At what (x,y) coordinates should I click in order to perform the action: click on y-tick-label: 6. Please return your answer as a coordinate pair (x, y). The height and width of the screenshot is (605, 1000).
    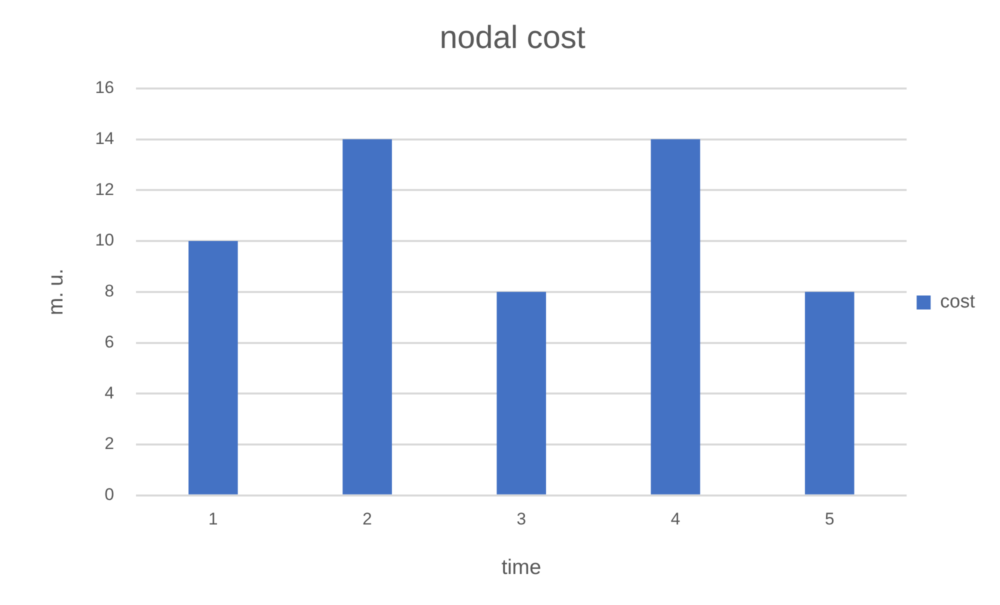
    Looking at the image, I should click on (109, 342).